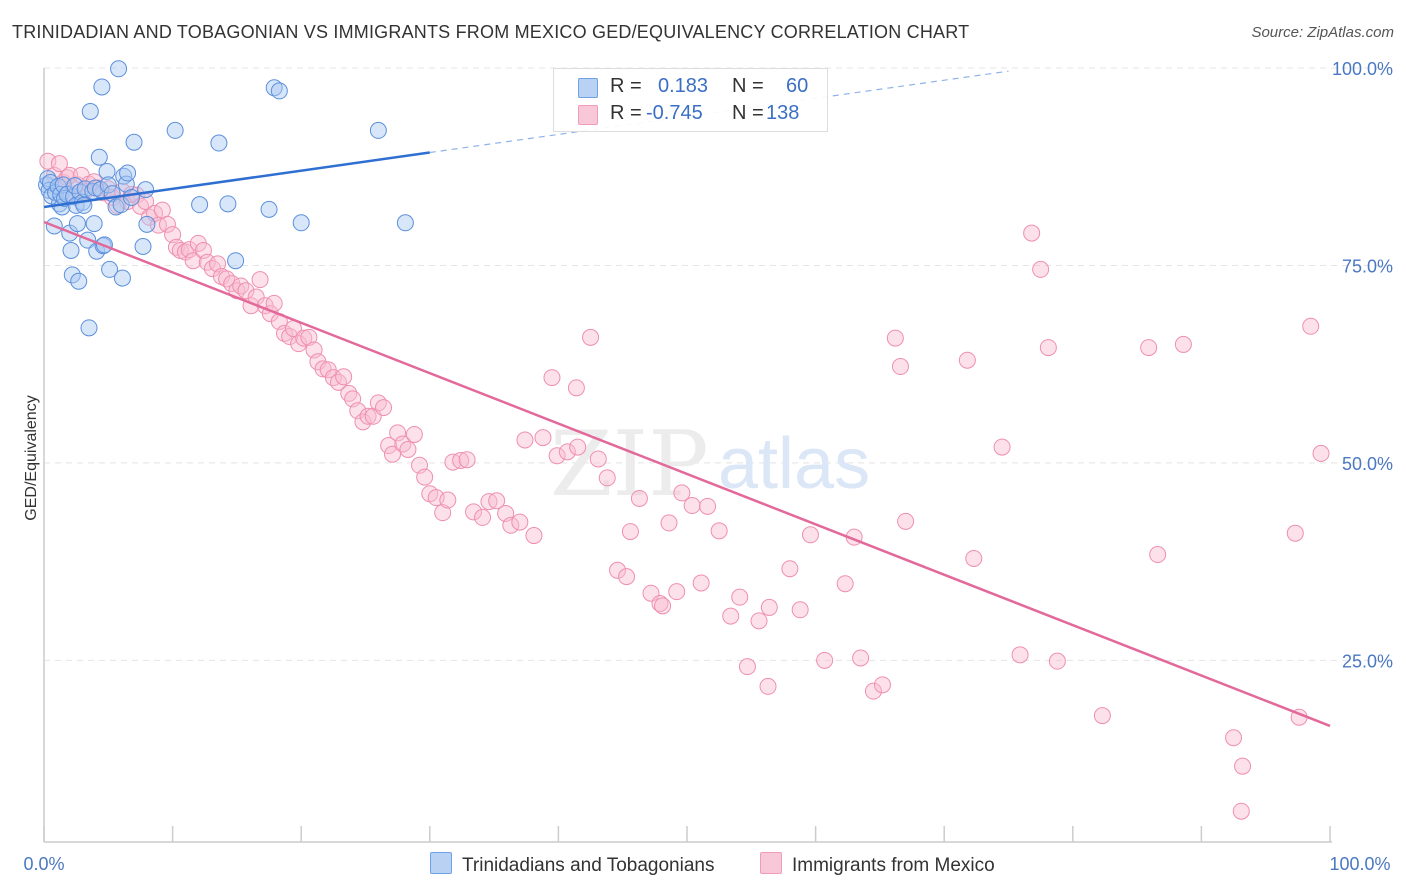 This screenshot has width=1406, height=892. I want to click on x-tick-label-min: 0.0%, so click(43, 864).